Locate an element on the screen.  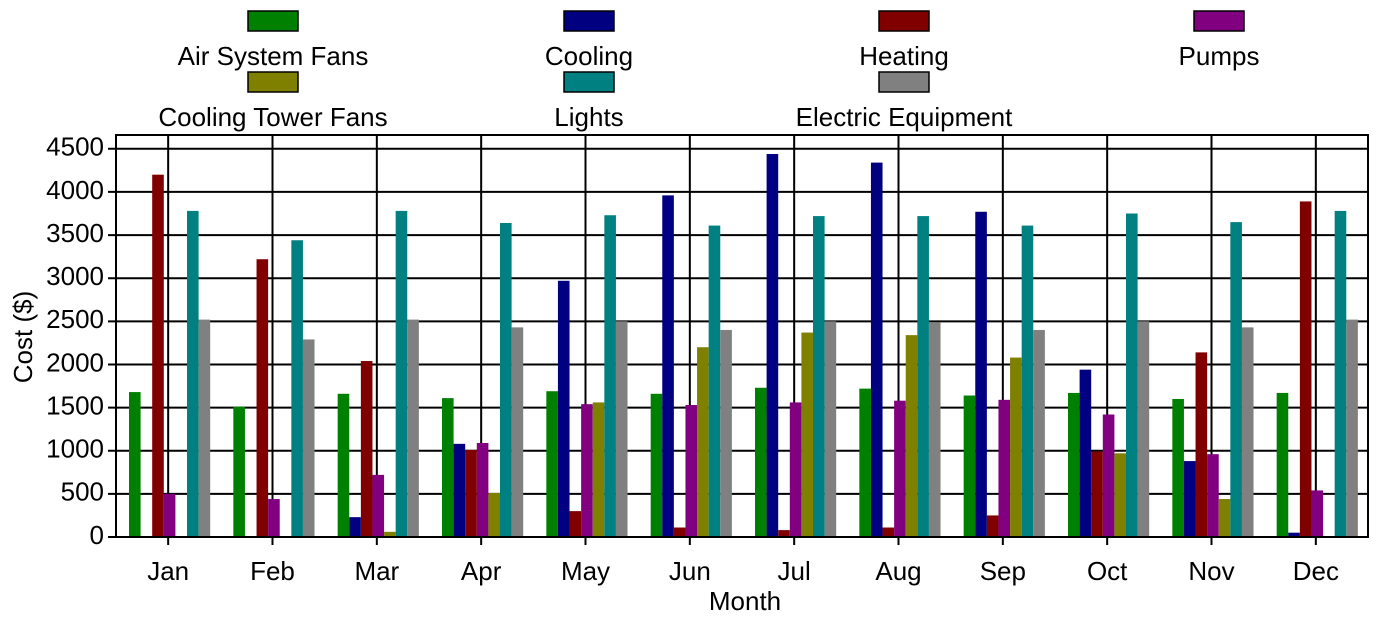
y-tick-label: 2000 is located at coordinates (75, 362).